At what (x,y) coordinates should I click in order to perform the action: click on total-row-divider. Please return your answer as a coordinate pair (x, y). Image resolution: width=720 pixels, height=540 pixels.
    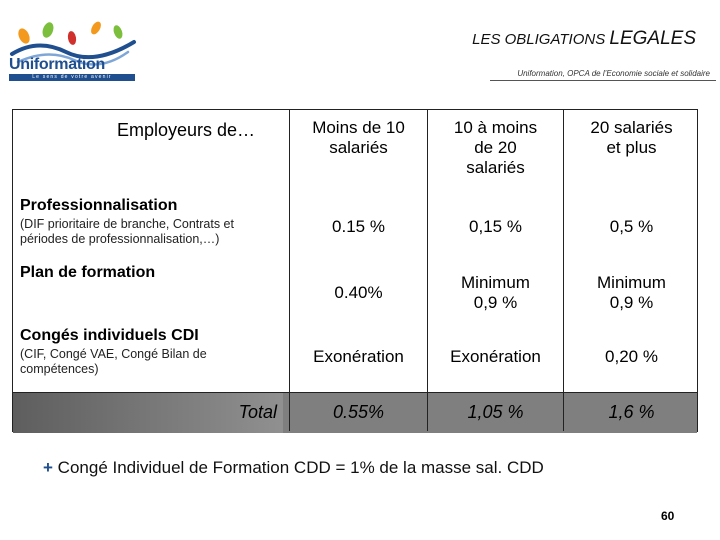
    Looking at the image, I should click on (355, 392).